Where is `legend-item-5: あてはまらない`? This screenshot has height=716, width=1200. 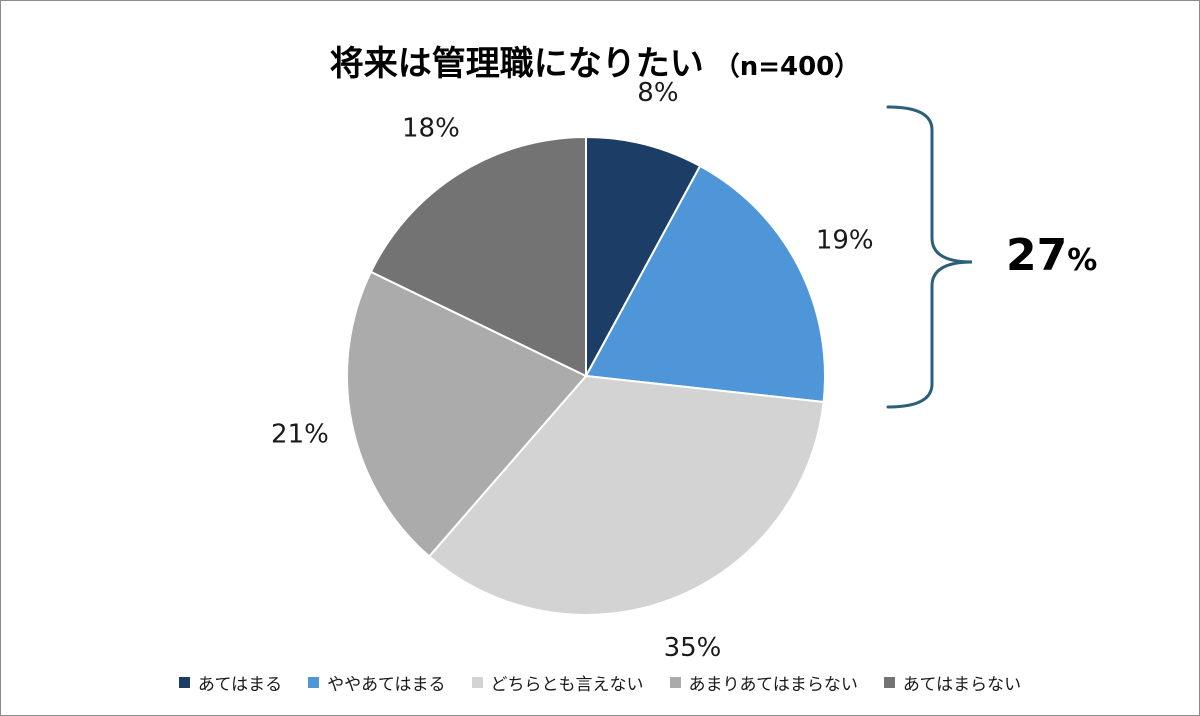 legend-item-5: あてはまらない is located at coordinates (952, 682).